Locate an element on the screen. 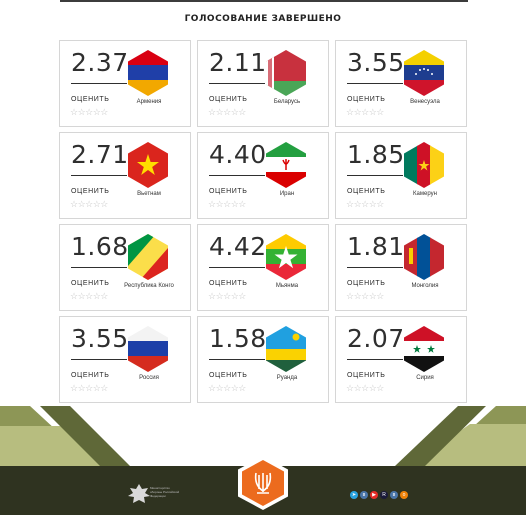 The width and height of the screenshot is (526, 515). flag-myanmar-icon is located at coordinates (286, 257).